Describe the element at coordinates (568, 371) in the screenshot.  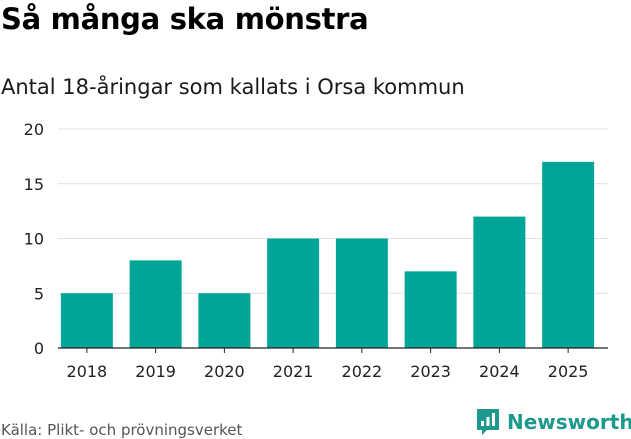
I see `x-tick-label: 2025` at that location.